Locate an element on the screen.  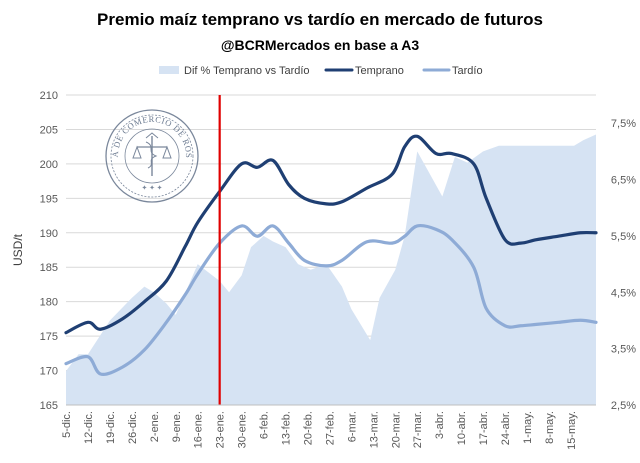
x-tick-label: 20-feb. is located at coordinates (308, 428).